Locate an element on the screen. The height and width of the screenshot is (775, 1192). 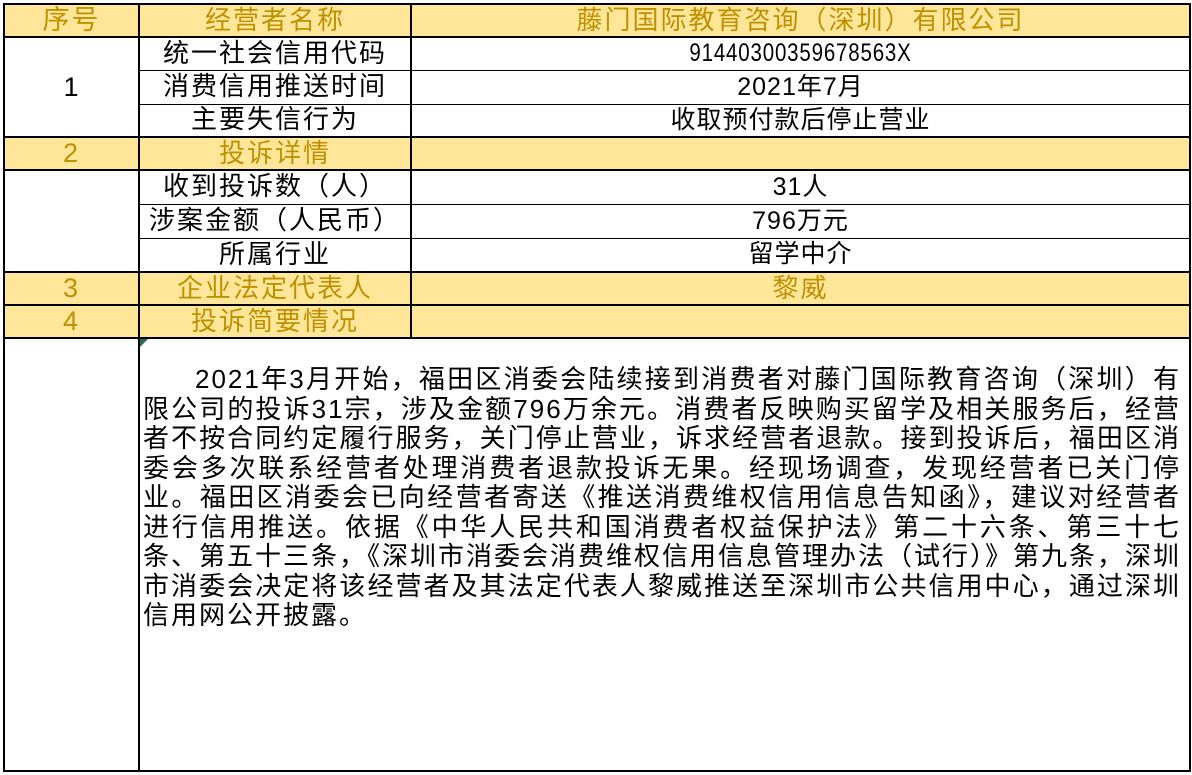
complaint-summary-title-cell: 投诉简要情况 is located at coordinates (275, 322).